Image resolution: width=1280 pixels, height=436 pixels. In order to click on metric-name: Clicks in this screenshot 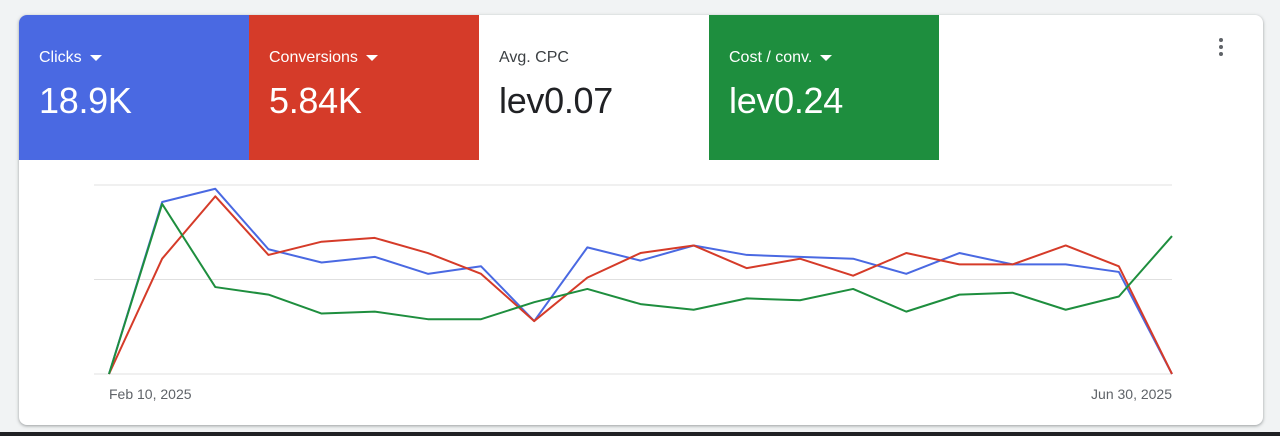, I will do `click(60, 57)`.